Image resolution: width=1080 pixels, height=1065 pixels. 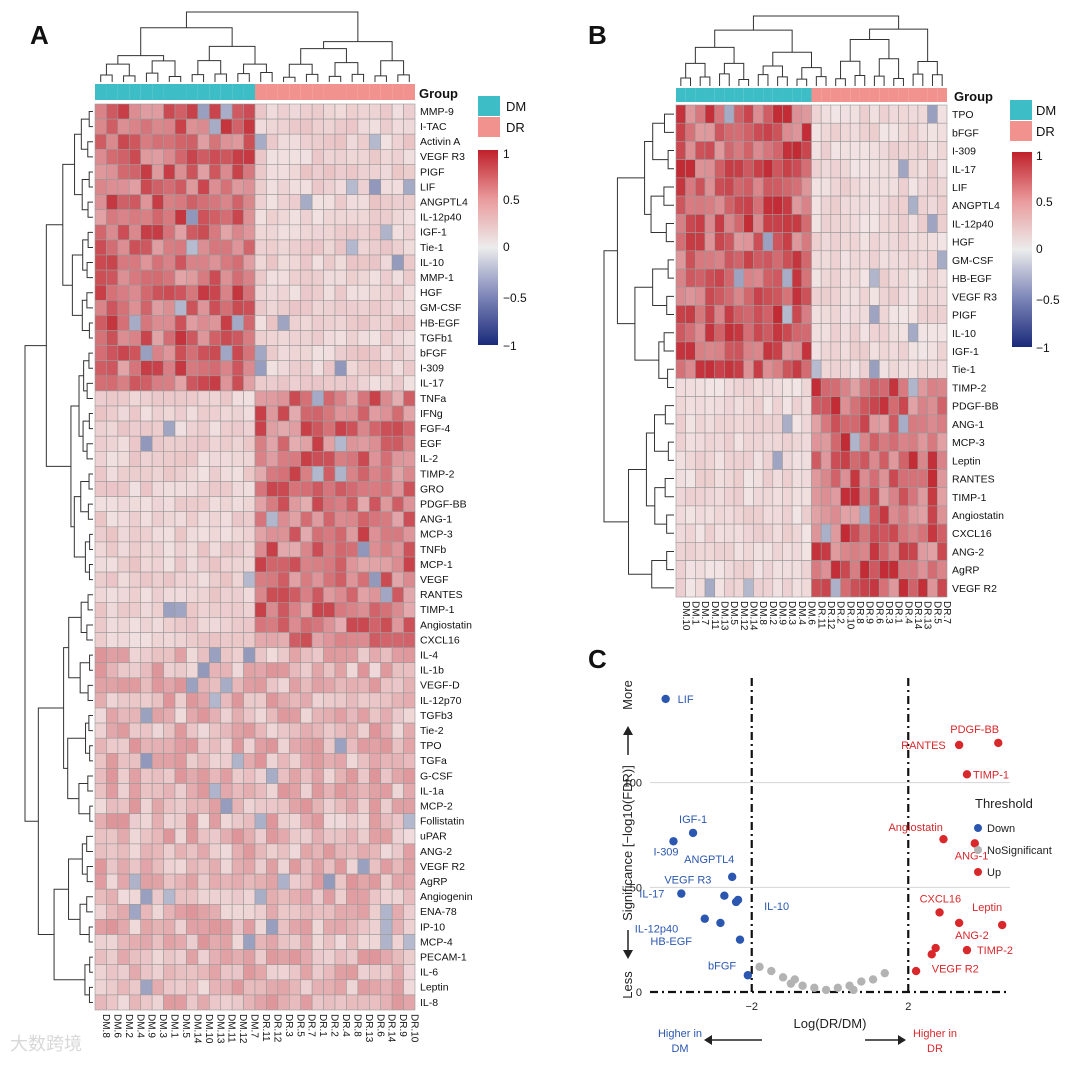 I want to click on row-label: TNFa, so click(x=433, y=399).